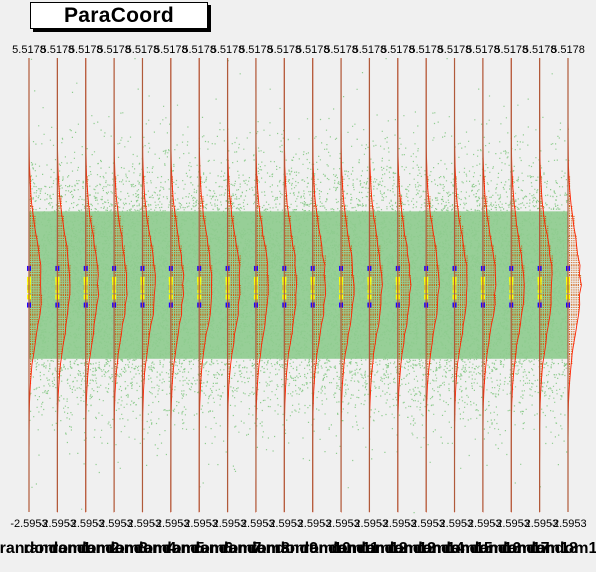 The height and width of the screenshot is (572, 596). Describe the element at coordinates (483, 548) in the screenshot. I see `axis-name-label: random16` at that location.